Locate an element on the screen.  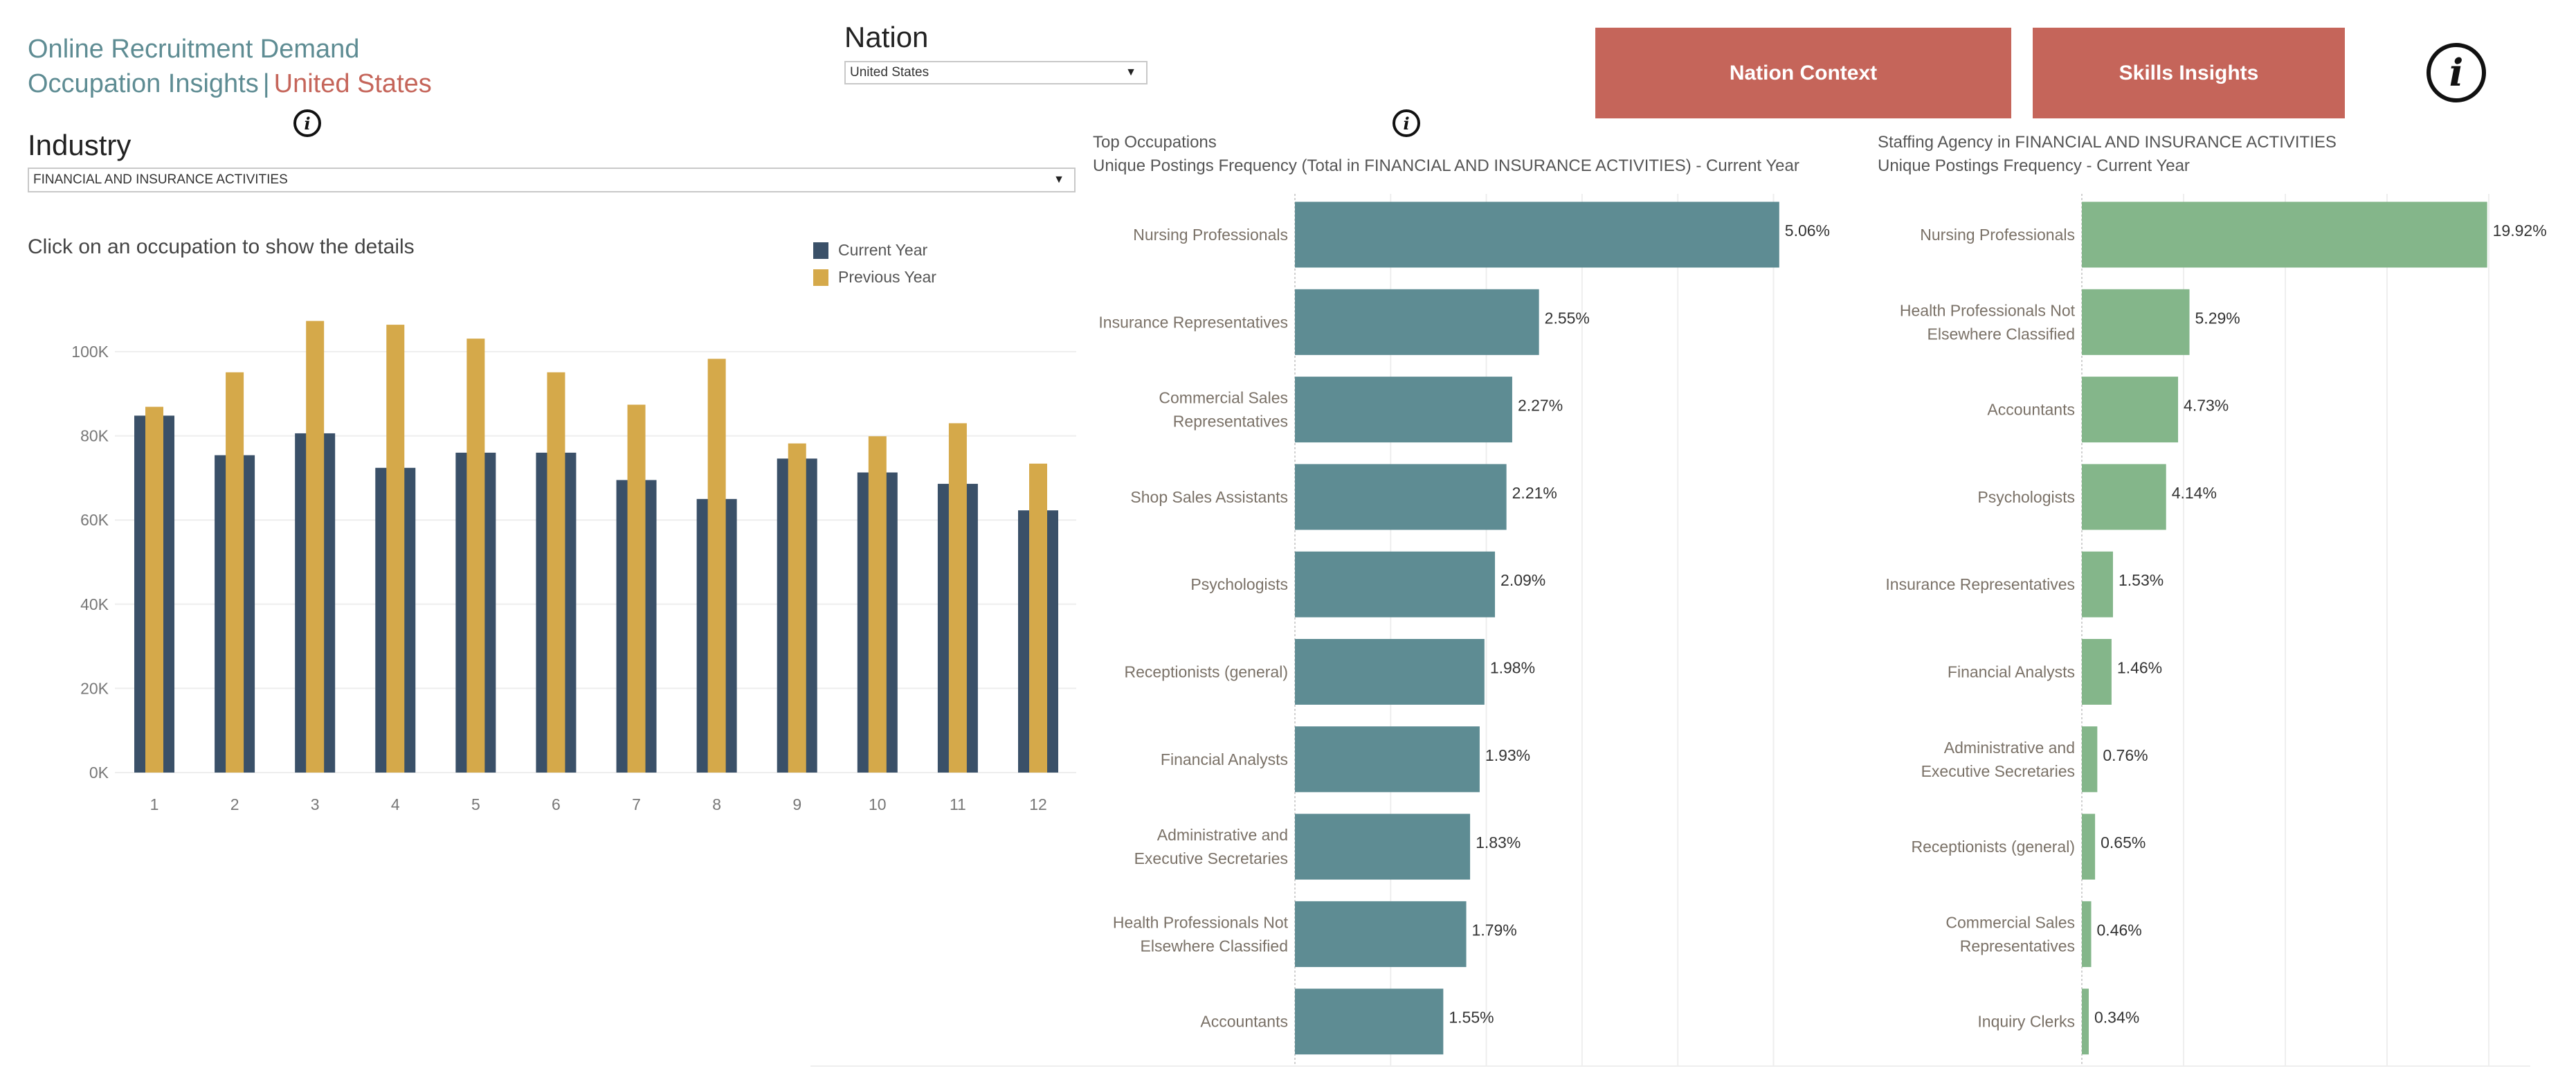
staffing-agency-category-label: Accountants is located at coordinates (2031, 410).